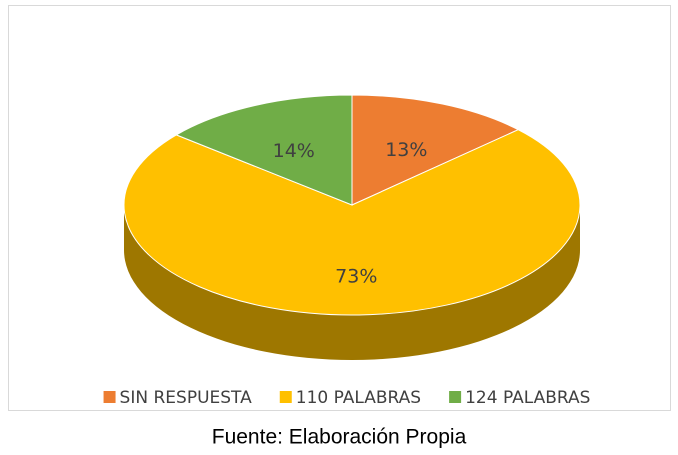  Describe the element at coordinates (339, 437) in the screenshot. I see `caption: Fuente: Elaboración Propia` at that location.